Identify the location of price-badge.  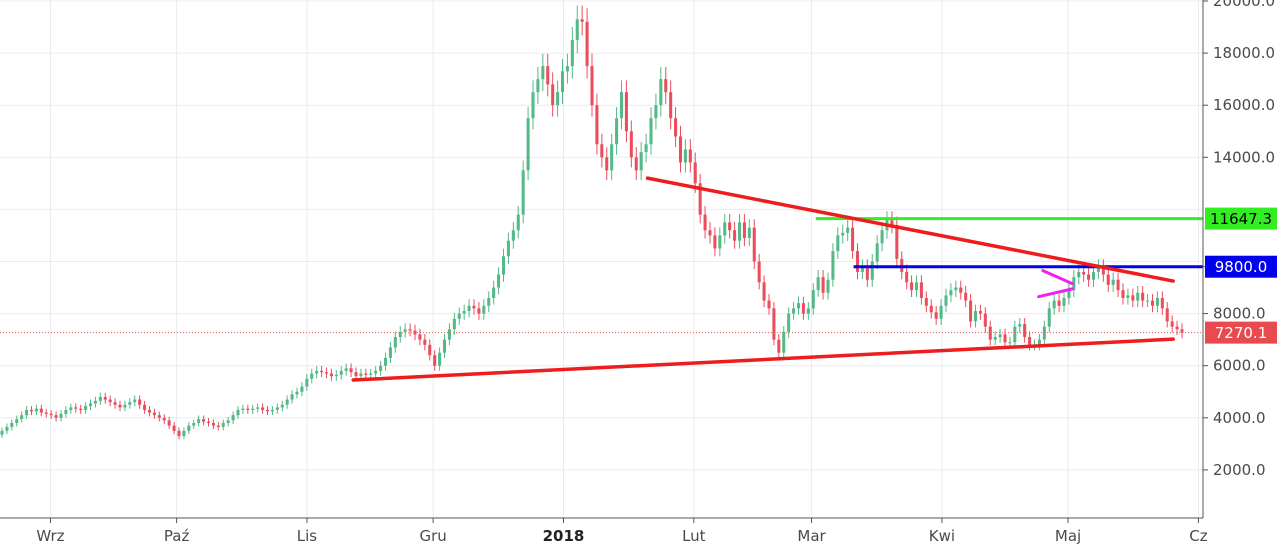
(1241, 266).